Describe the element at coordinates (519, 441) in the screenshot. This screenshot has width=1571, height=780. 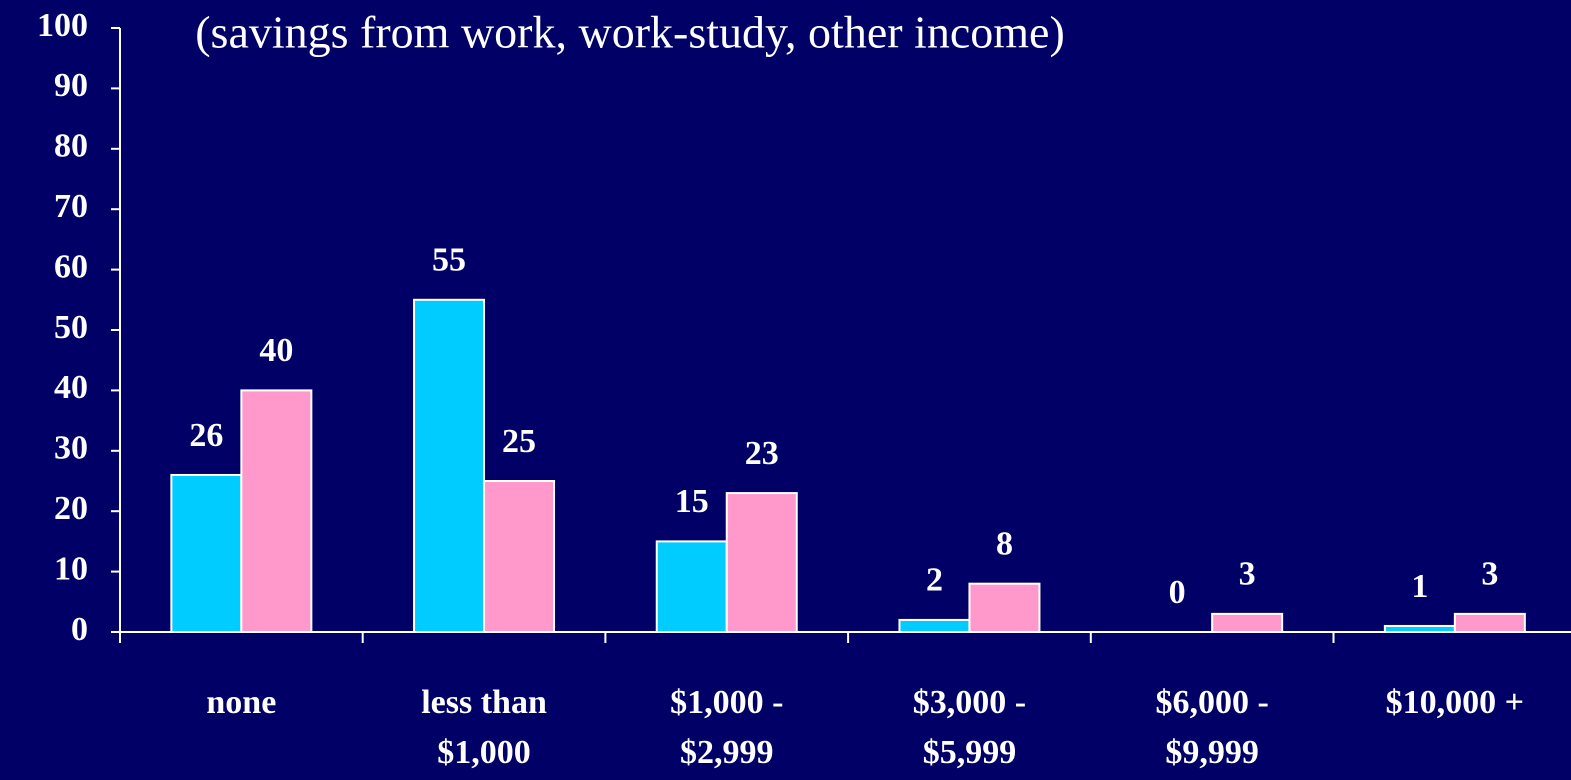
I see `data-label: 25` at that location.